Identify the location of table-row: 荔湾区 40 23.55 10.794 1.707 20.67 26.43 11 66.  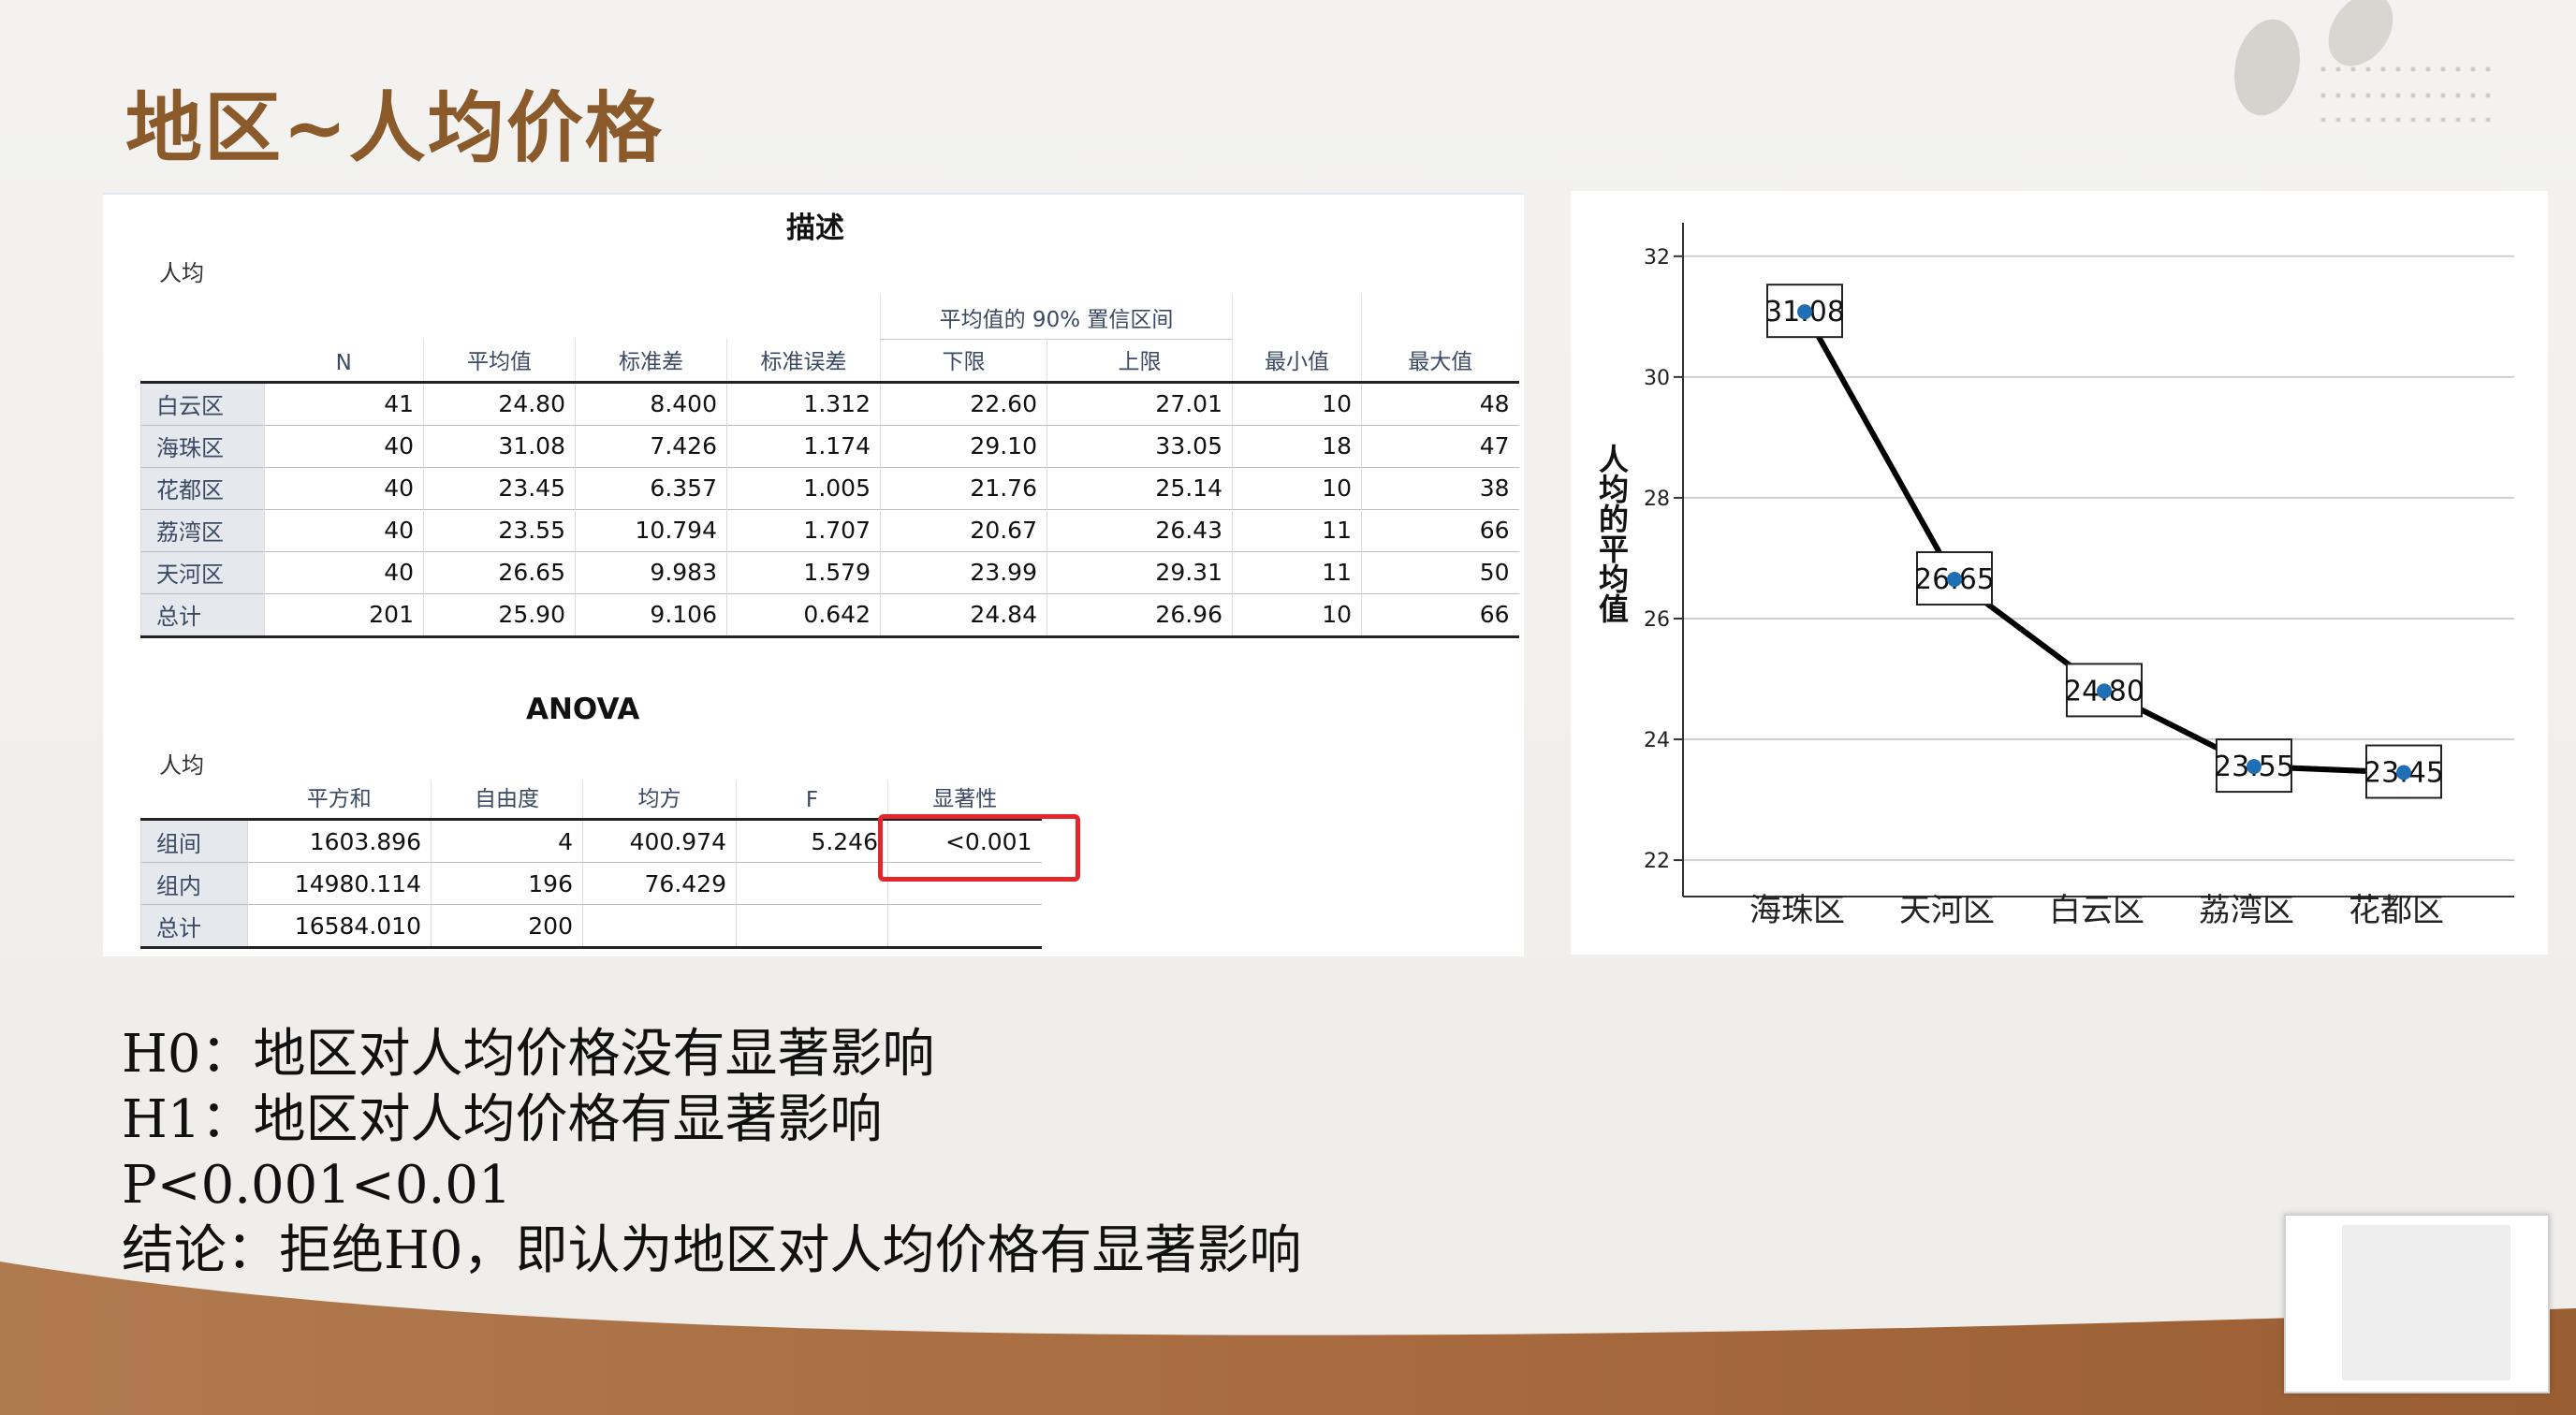
(829, 529).